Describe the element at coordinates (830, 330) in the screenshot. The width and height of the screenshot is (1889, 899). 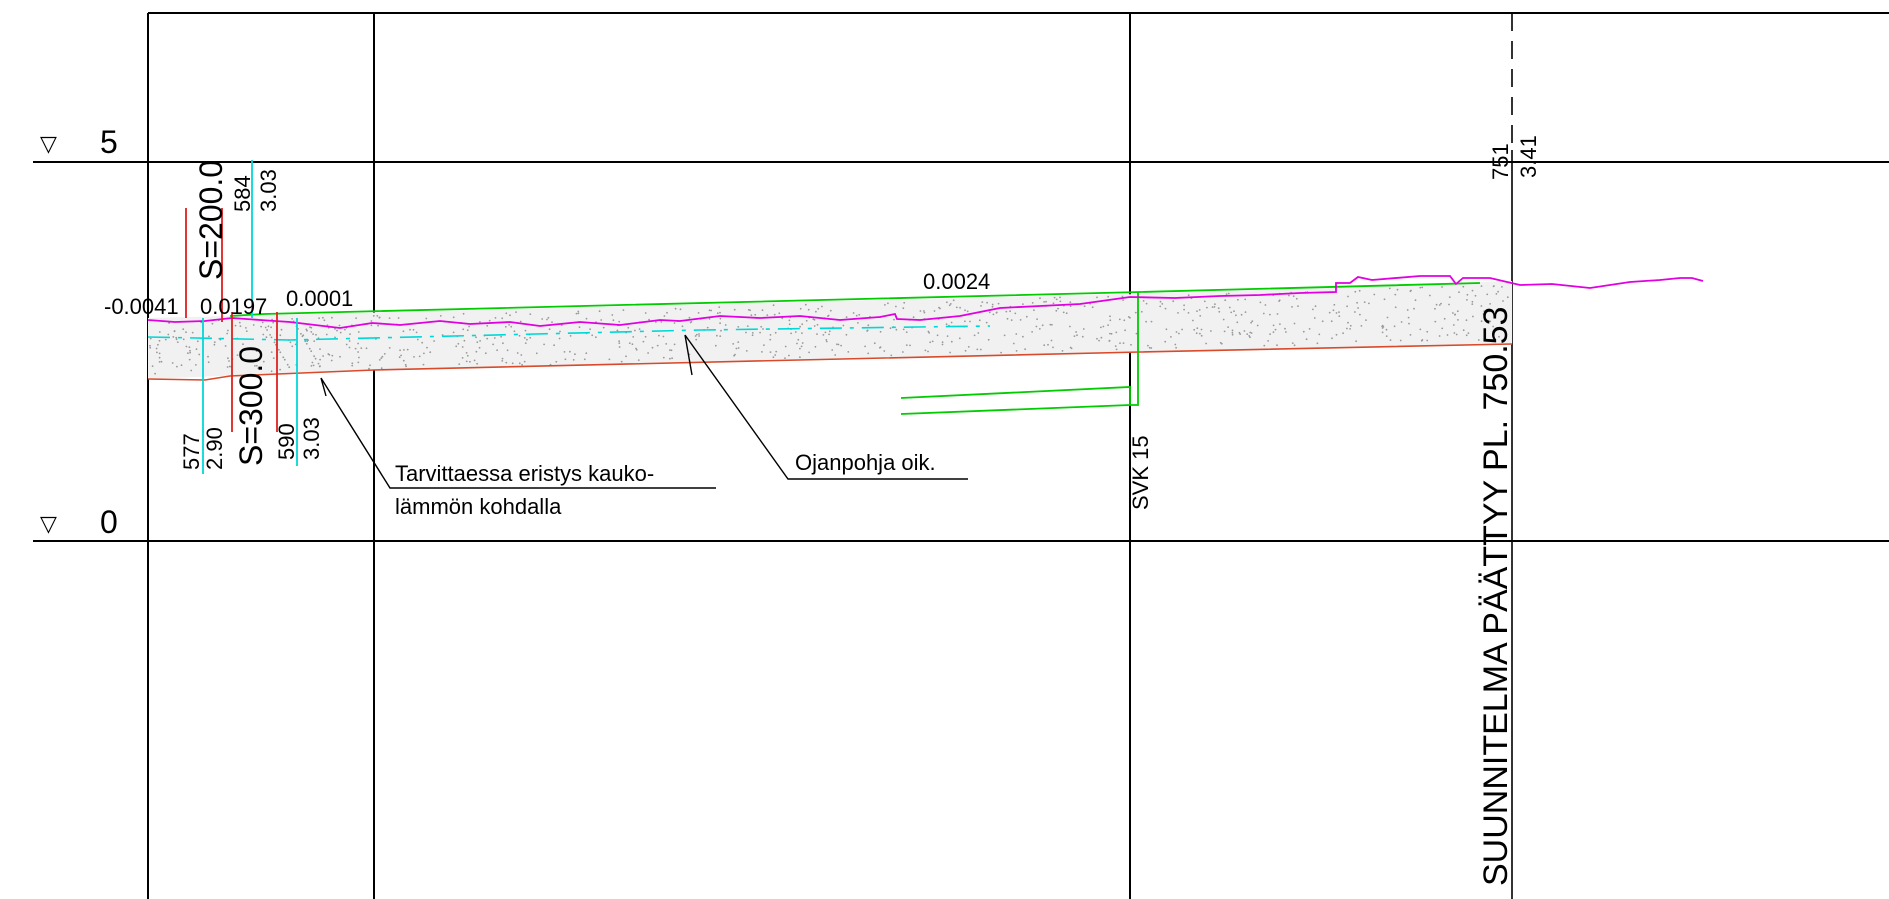
I see `soil-fill-band` at that location.